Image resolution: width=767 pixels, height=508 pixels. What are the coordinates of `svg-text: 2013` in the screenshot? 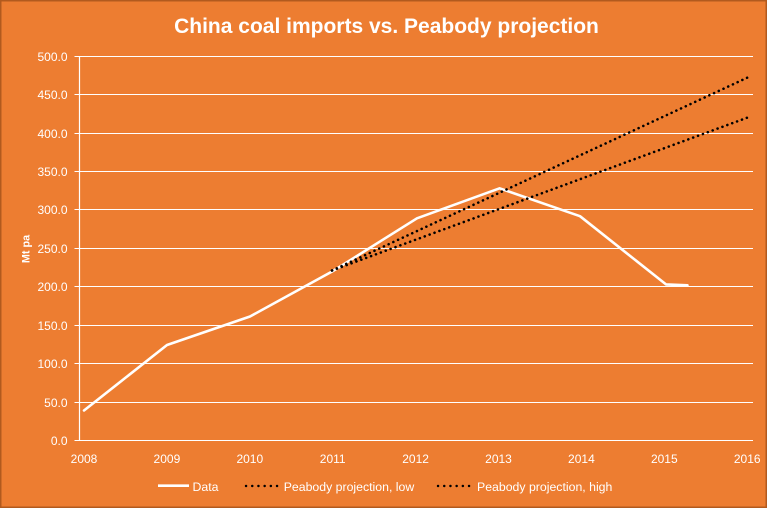 It's located at (498, 459).